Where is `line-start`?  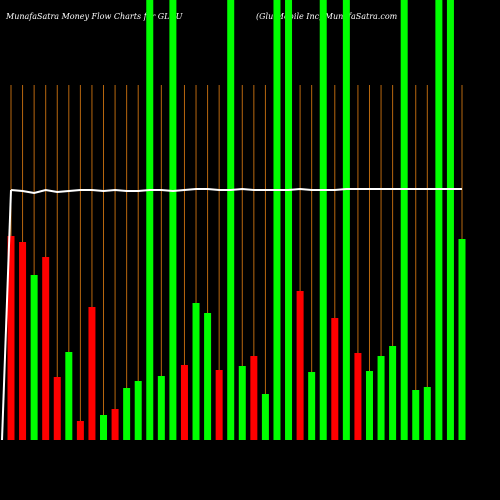 line-start is located at coordinates (6, 315).